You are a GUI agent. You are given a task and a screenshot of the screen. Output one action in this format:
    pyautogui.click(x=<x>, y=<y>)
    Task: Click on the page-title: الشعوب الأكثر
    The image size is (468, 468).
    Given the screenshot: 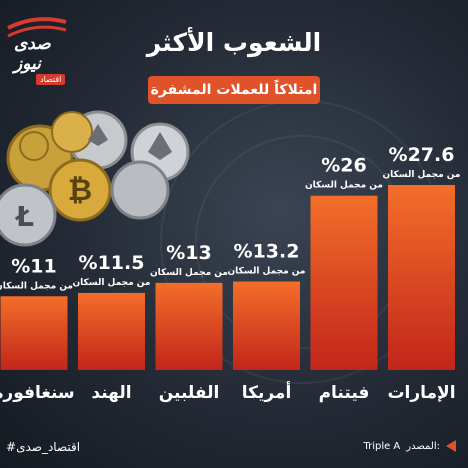 What is the action you would take?
    pyautogui.click(x=234, y=42)
    